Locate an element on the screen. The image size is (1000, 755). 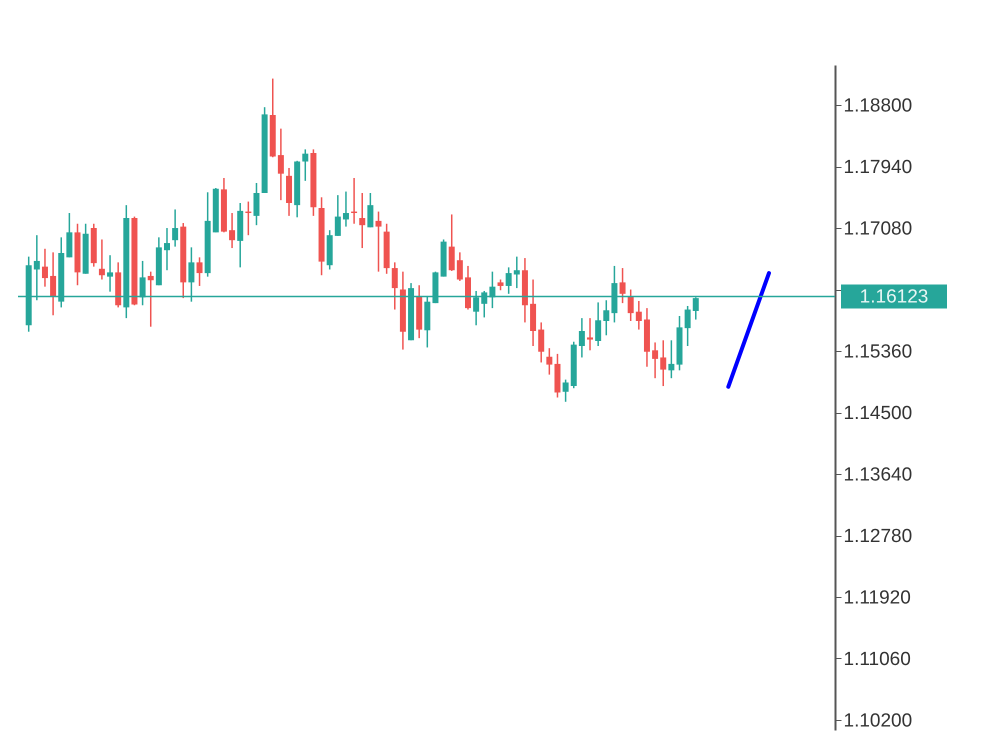
y-tick-label: 1.18800 is located at coordinates (878, 106).